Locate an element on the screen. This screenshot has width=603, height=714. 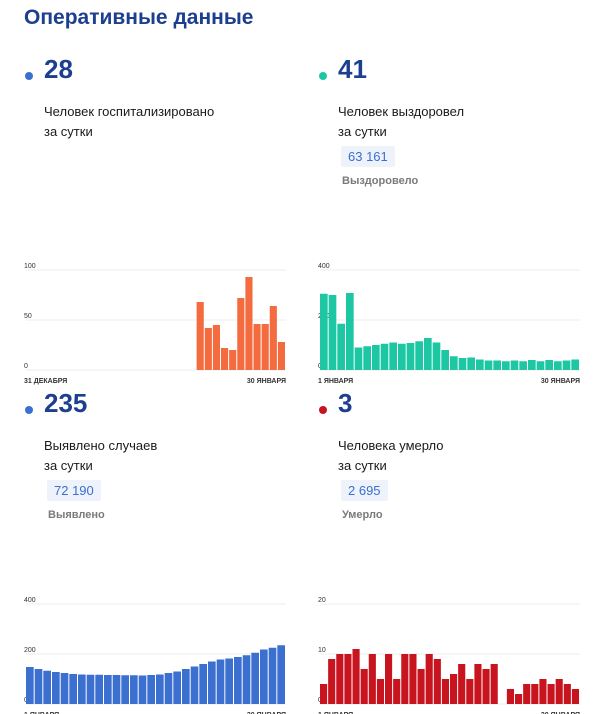
description-line-1: Человека умерло is located at coordinates (391, 445).